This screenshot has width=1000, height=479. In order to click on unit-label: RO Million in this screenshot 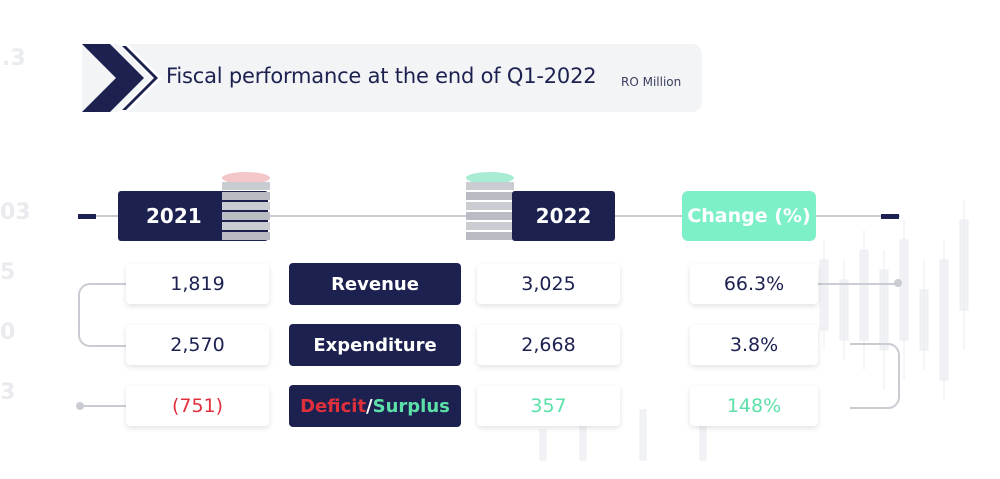, I will do `click(651, 82)`.